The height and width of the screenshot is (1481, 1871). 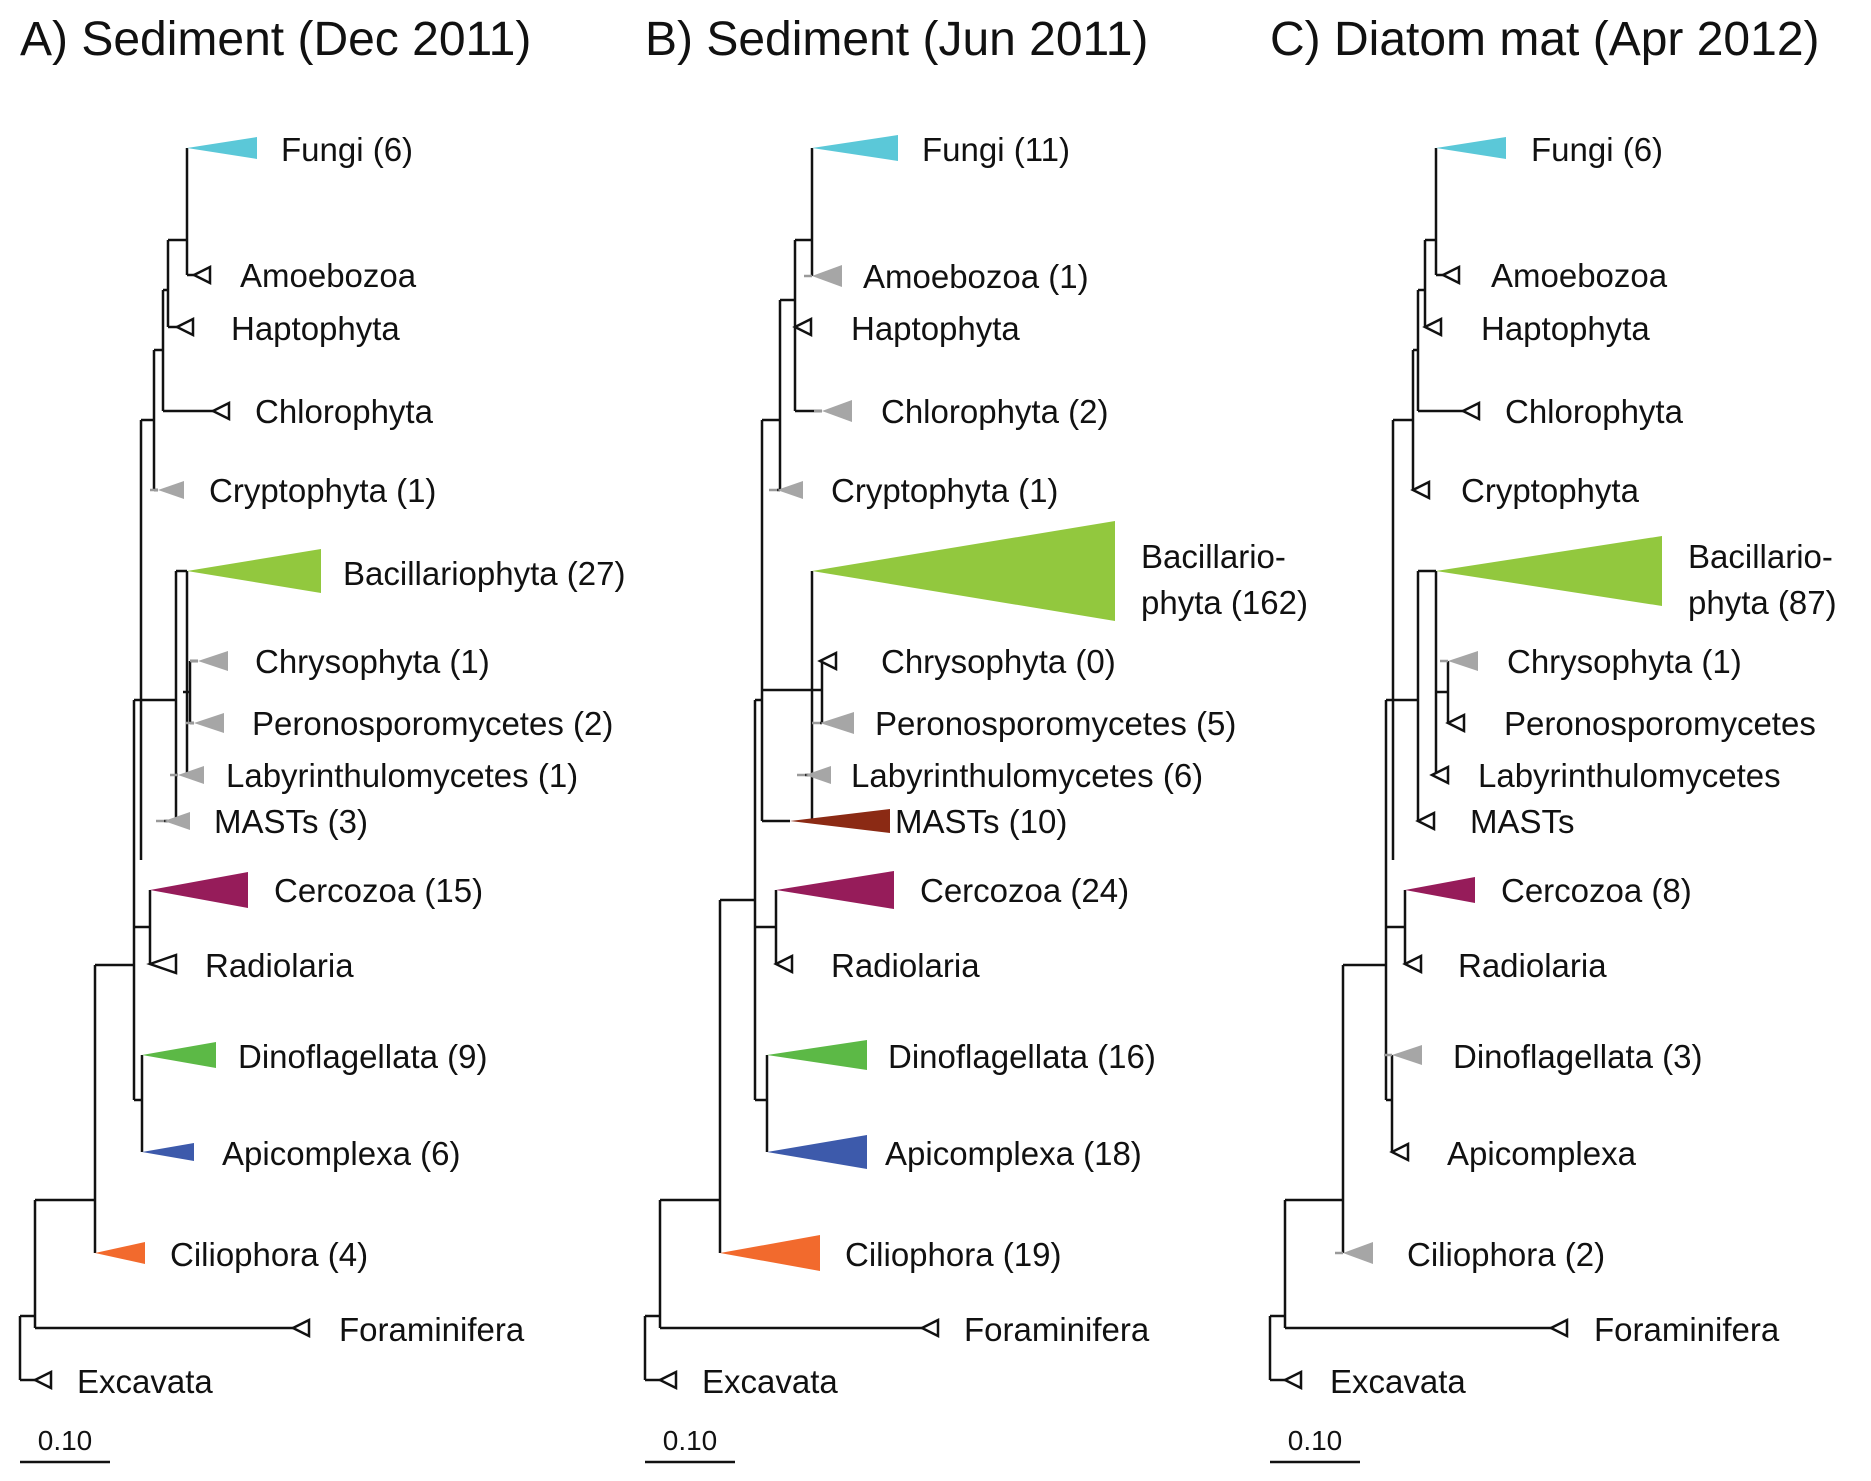 I want to click on clade-label: Ciliophora (2), so click(x=1506, y=1254).